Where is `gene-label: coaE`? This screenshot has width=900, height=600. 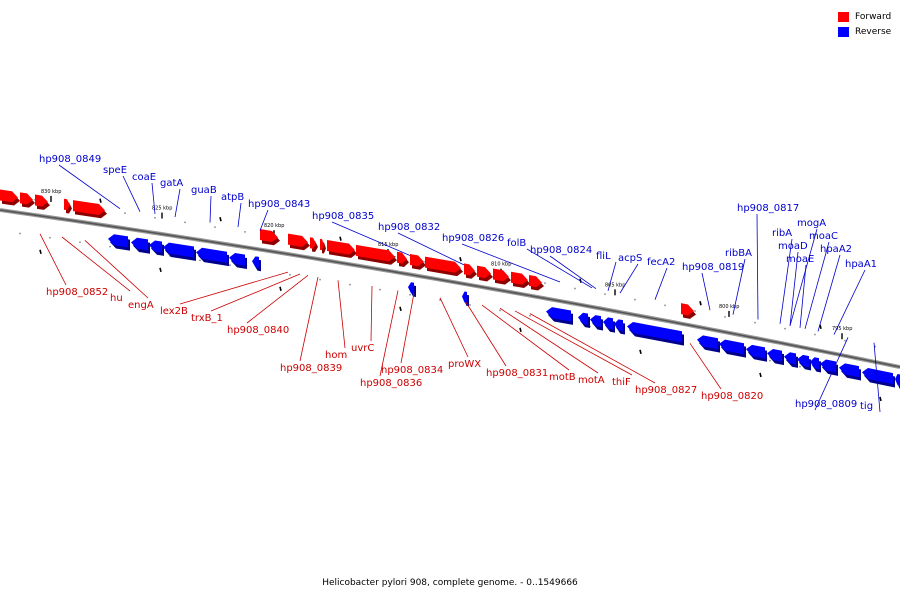 gene-label: coaE is located at coordinates (144, 177).